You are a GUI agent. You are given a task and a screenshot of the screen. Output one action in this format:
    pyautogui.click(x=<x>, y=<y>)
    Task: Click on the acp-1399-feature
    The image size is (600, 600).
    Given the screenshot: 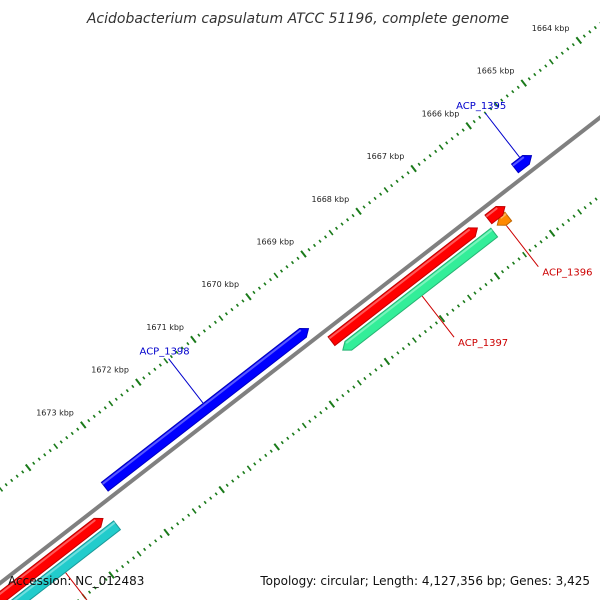 What is the action you would take?
    pyautogui.click(x=64, y=560)
    